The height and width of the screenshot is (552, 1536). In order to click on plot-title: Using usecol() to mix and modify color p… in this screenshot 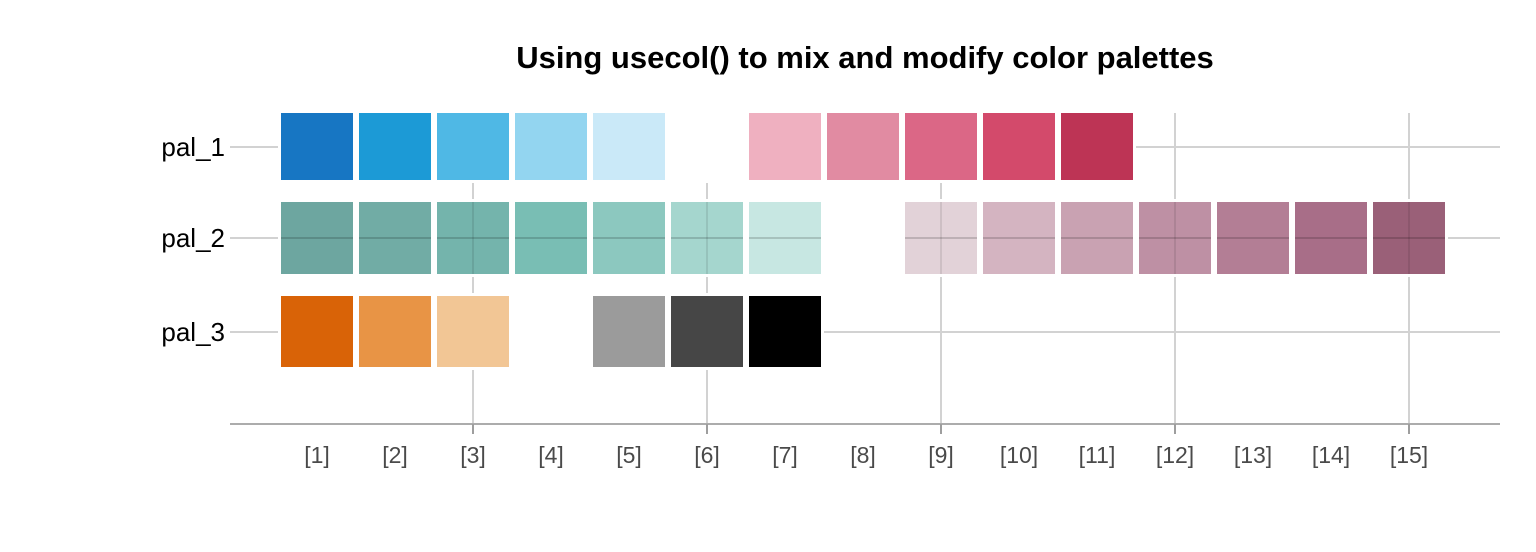, I will do `click(865, 57)`.